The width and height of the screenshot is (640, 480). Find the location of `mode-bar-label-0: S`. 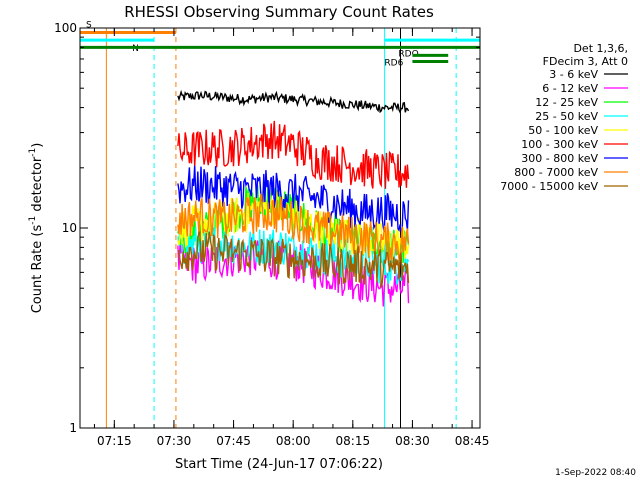

mode-bar-label-0: S is located at coordinates (89, 25).